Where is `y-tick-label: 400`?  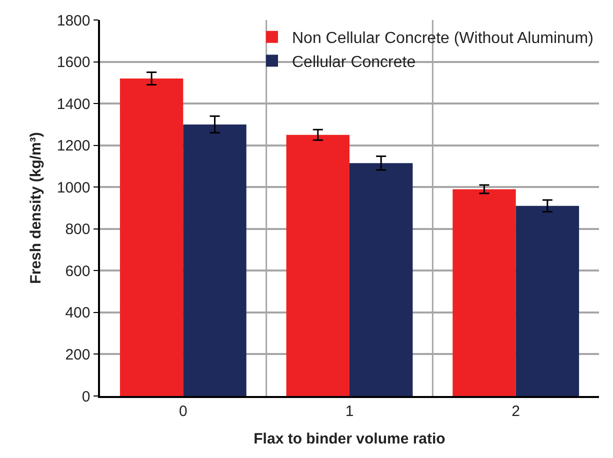
y-tick-label: 400 is located at coordinates (77, 313).